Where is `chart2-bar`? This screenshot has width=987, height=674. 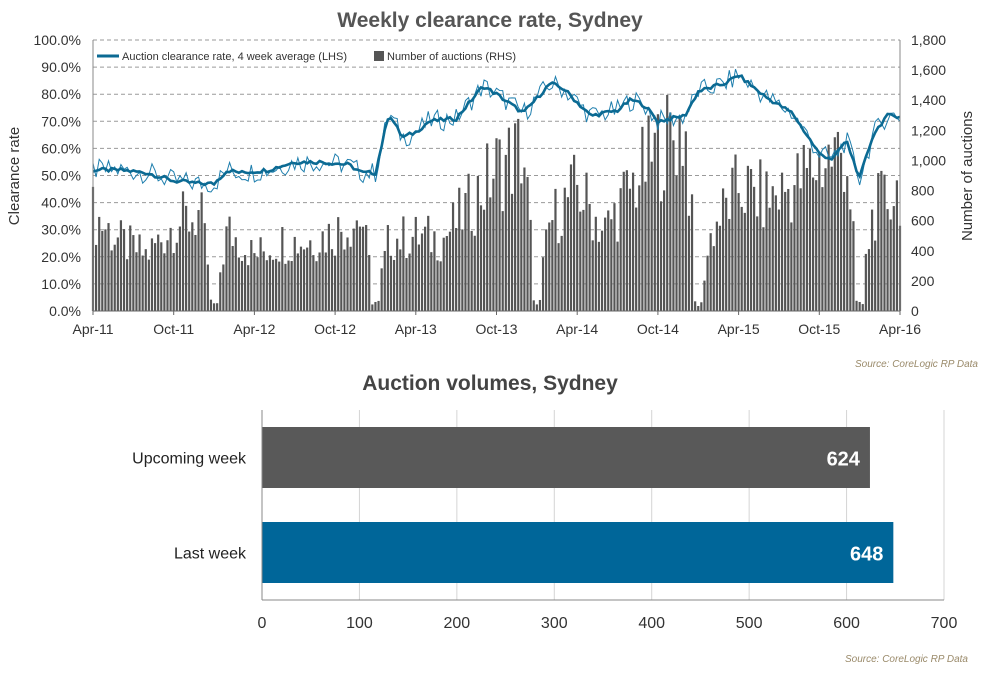
chart2-bar is located at coordinates (566, 457).